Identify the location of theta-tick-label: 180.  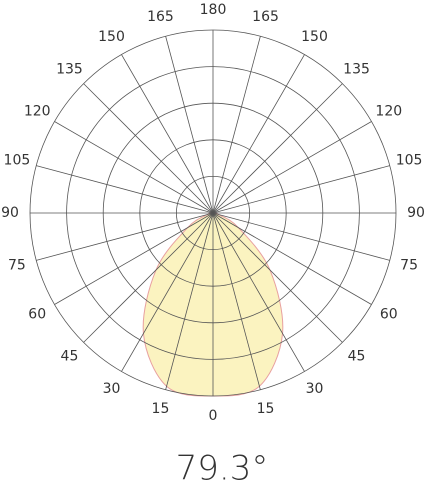
(213, 10).